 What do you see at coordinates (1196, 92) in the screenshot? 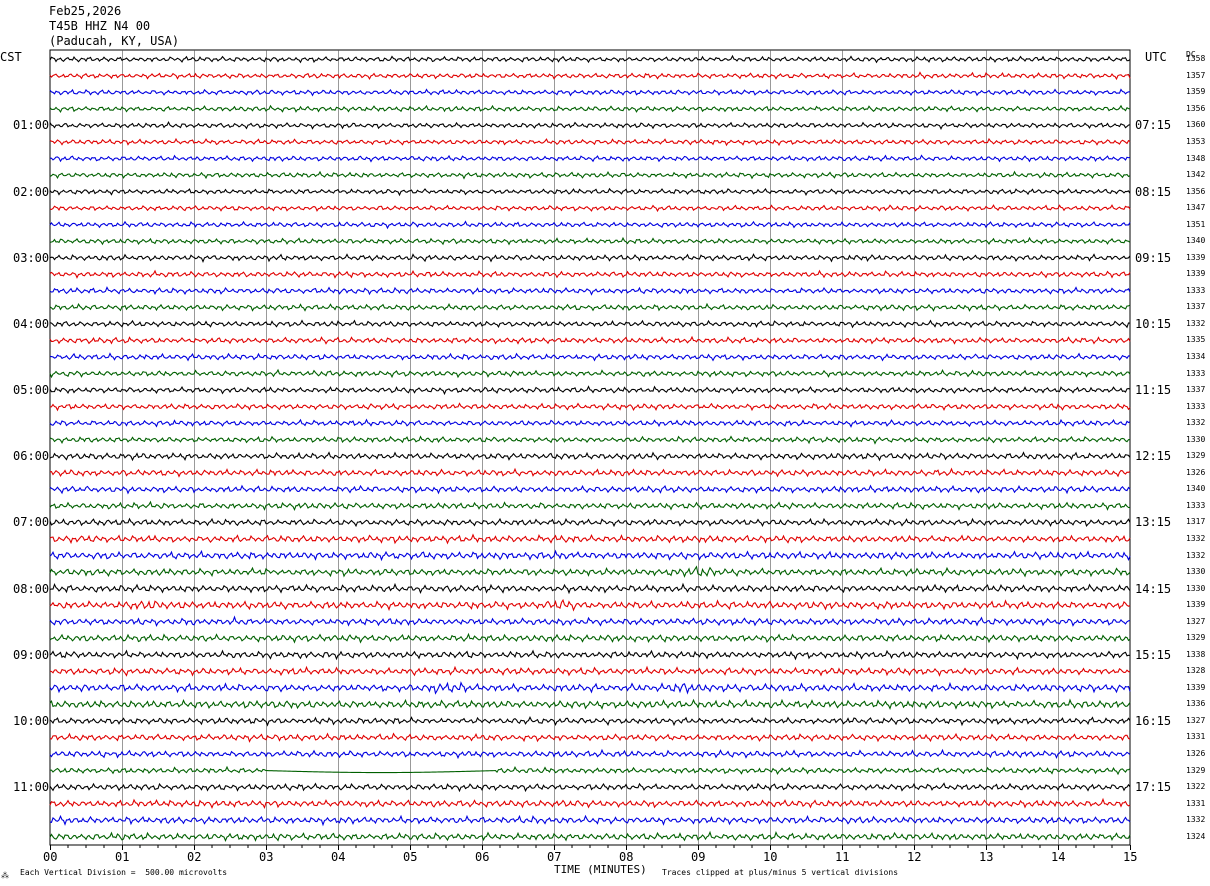
I see `dc-value-label: 1359` at bounding box center [1196, 92].